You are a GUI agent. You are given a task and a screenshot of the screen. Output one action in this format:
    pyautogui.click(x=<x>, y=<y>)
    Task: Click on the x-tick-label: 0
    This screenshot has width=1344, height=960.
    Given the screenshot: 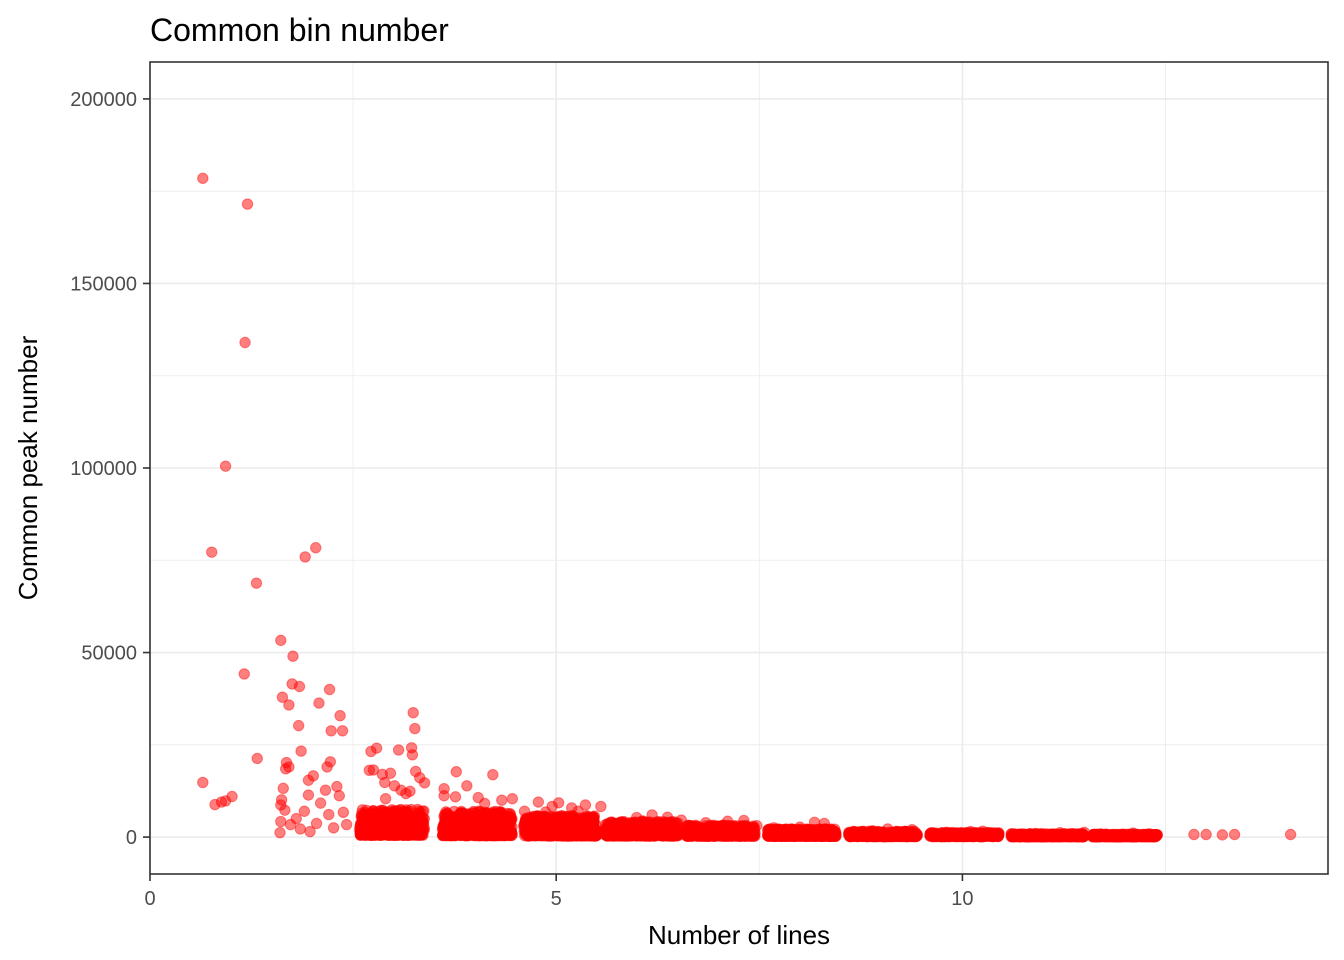 What is the action you would take?
    pyautogui.click(x=149, y=899)
    